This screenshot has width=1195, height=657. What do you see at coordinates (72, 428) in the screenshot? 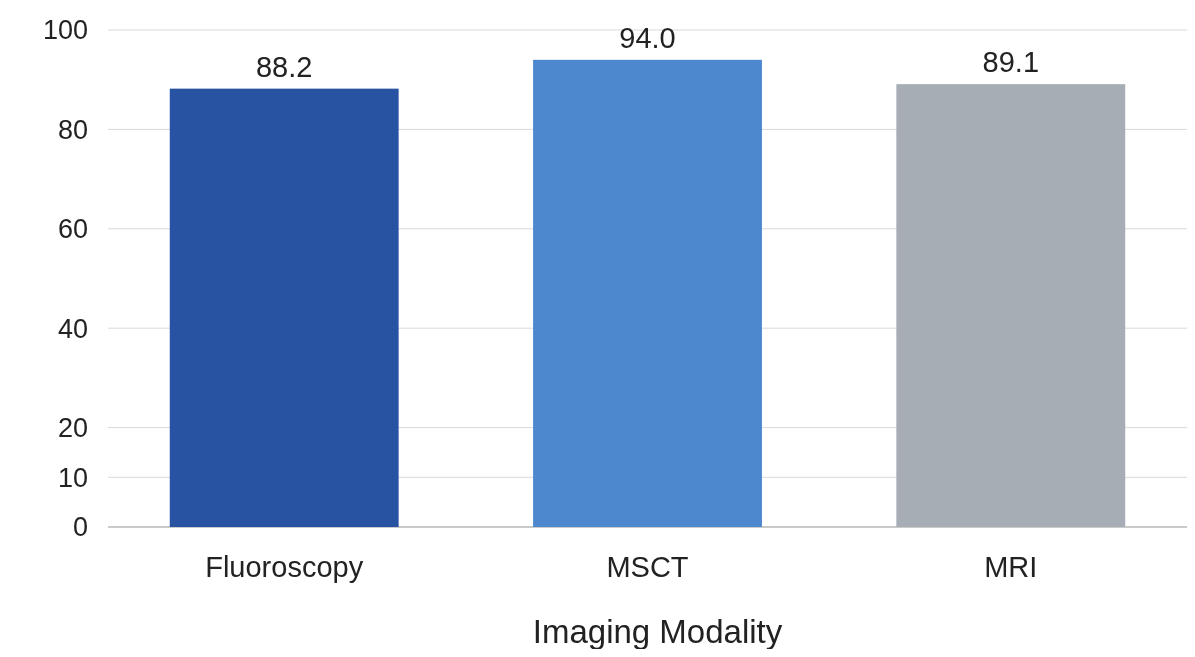
I see `y-tick-label: 20` at bounding box center [72, 428].